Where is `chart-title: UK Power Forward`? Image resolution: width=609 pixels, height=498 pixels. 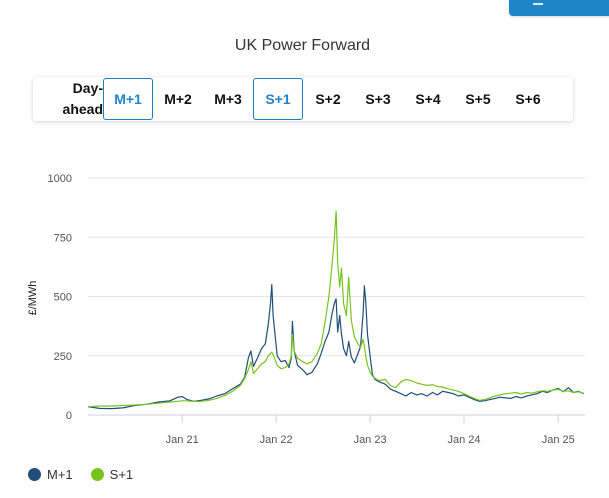 chart-title: UK Power Forward is located at coordinates (302, 45).